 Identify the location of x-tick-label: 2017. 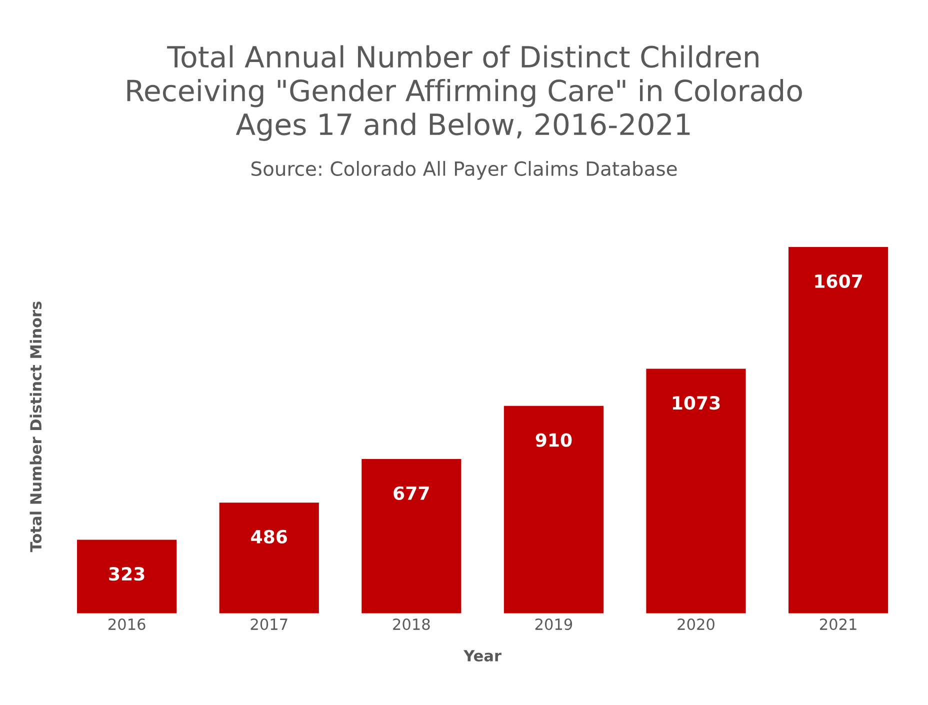
(269, 624).